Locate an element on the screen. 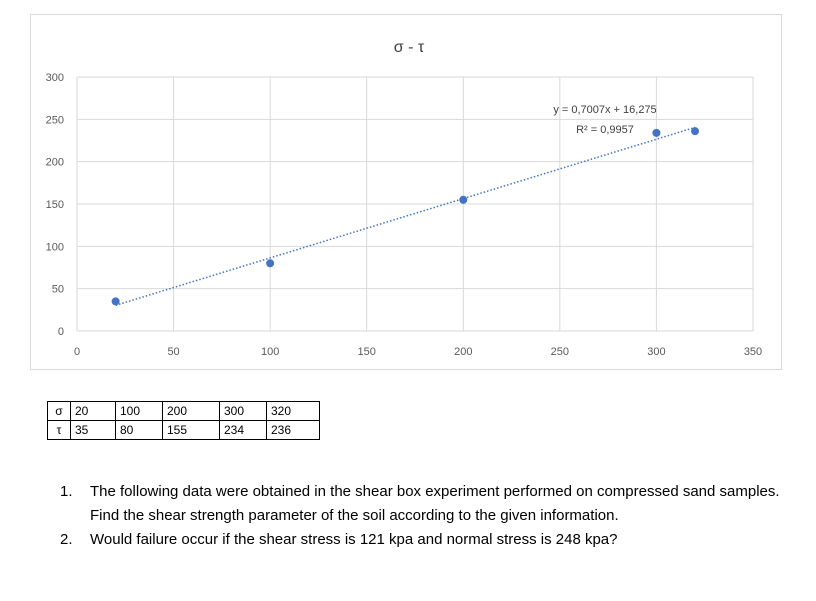 This screenshot has height=601, width=816. question-number: 1. is located at coordinates (66, 491).